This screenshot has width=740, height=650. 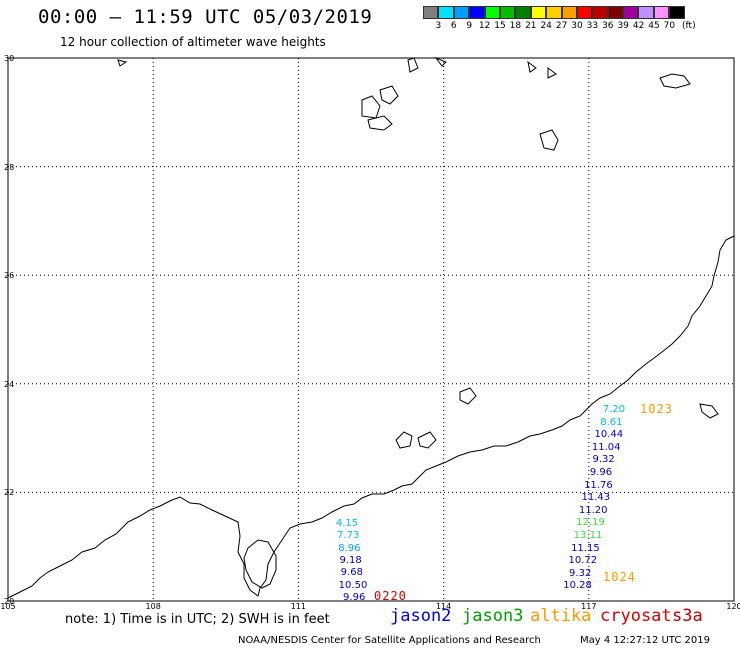 I want to click on color-legend: 3 6 9 12 15 18 21 24 27 30 33 36 39 42 45 70 (ft), so click(x=578, y=18).